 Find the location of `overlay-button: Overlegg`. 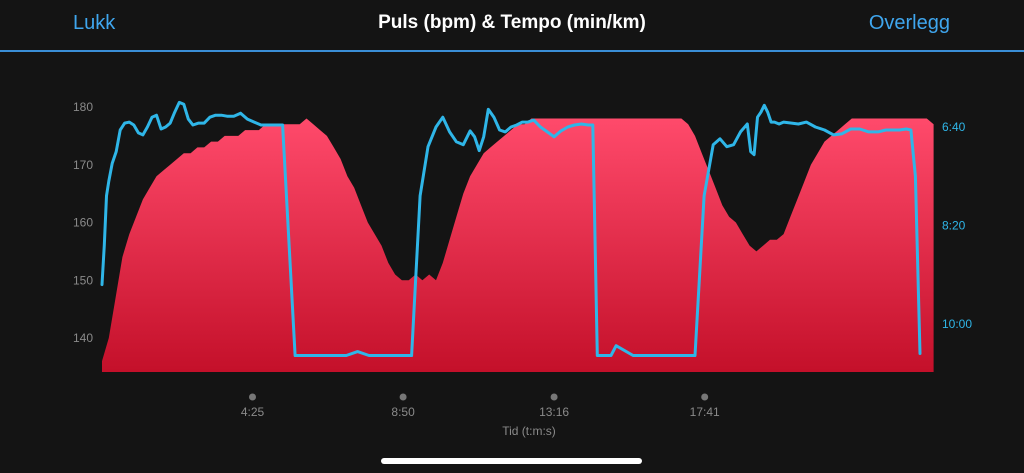

overlay-button: Overlegg is located at coordinates (909, 23).